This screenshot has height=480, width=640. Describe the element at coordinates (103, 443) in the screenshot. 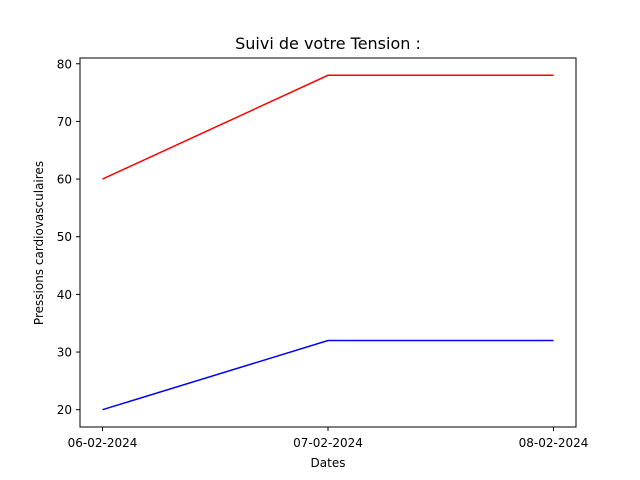

I see `x-tick-label: 06-02-2024` at that location.